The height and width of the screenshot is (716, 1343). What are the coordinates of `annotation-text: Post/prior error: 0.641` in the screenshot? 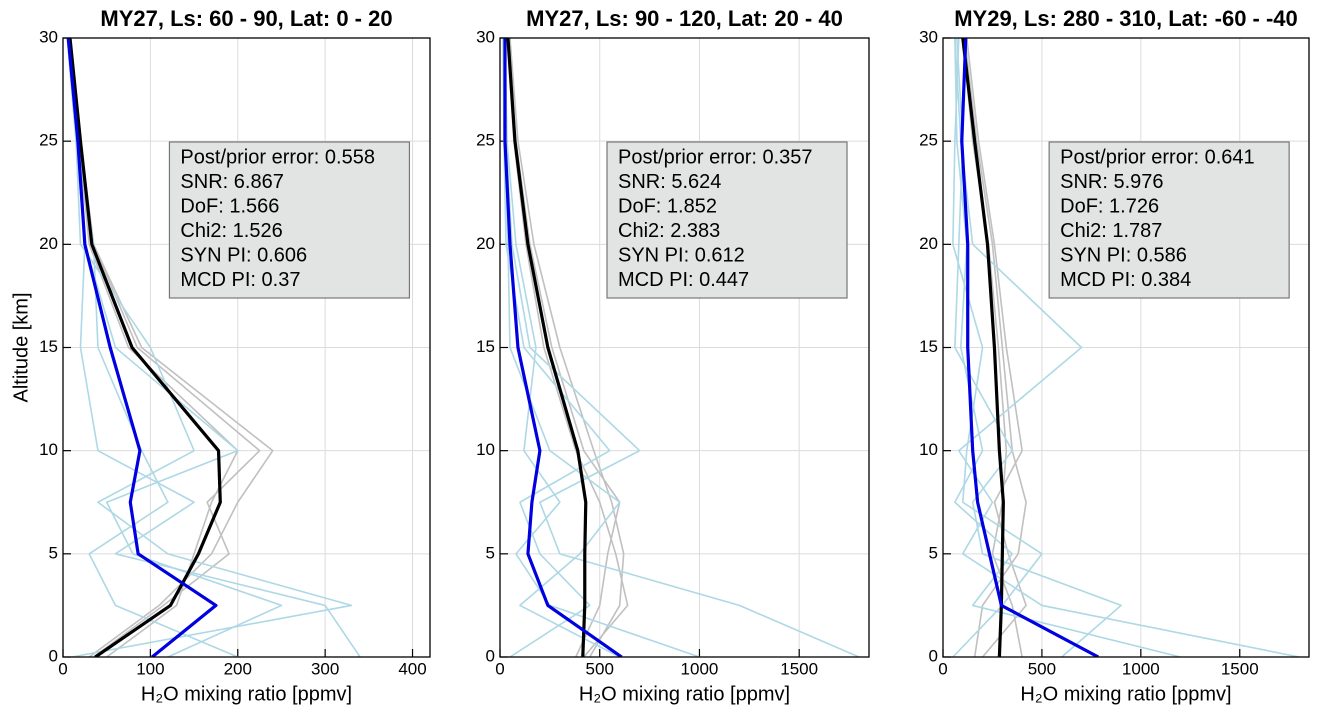 It's located at (1157, 157).